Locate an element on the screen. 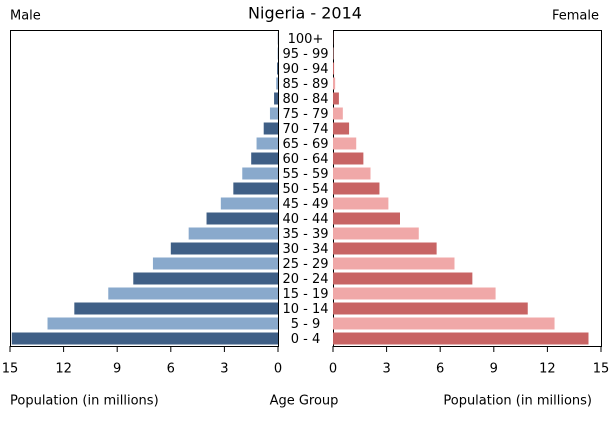 Image resolution: width=610 pixels, height=425 pixels. age-group-label: 40 - 44 is located at coordinates (305, 219).